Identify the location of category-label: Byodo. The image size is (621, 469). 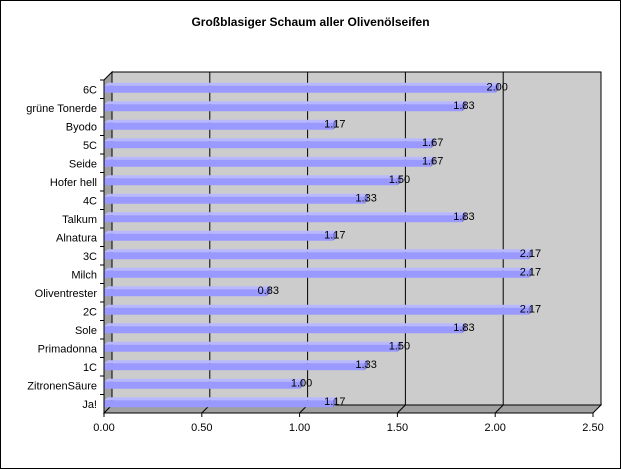
(81, 127).